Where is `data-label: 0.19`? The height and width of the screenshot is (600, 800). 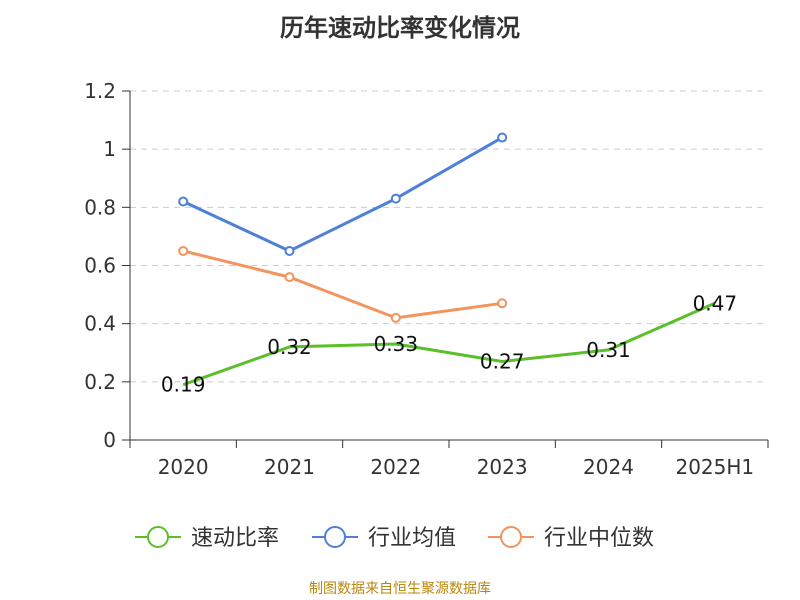 data-label: 0.19 is located at coordinates (183, 385).